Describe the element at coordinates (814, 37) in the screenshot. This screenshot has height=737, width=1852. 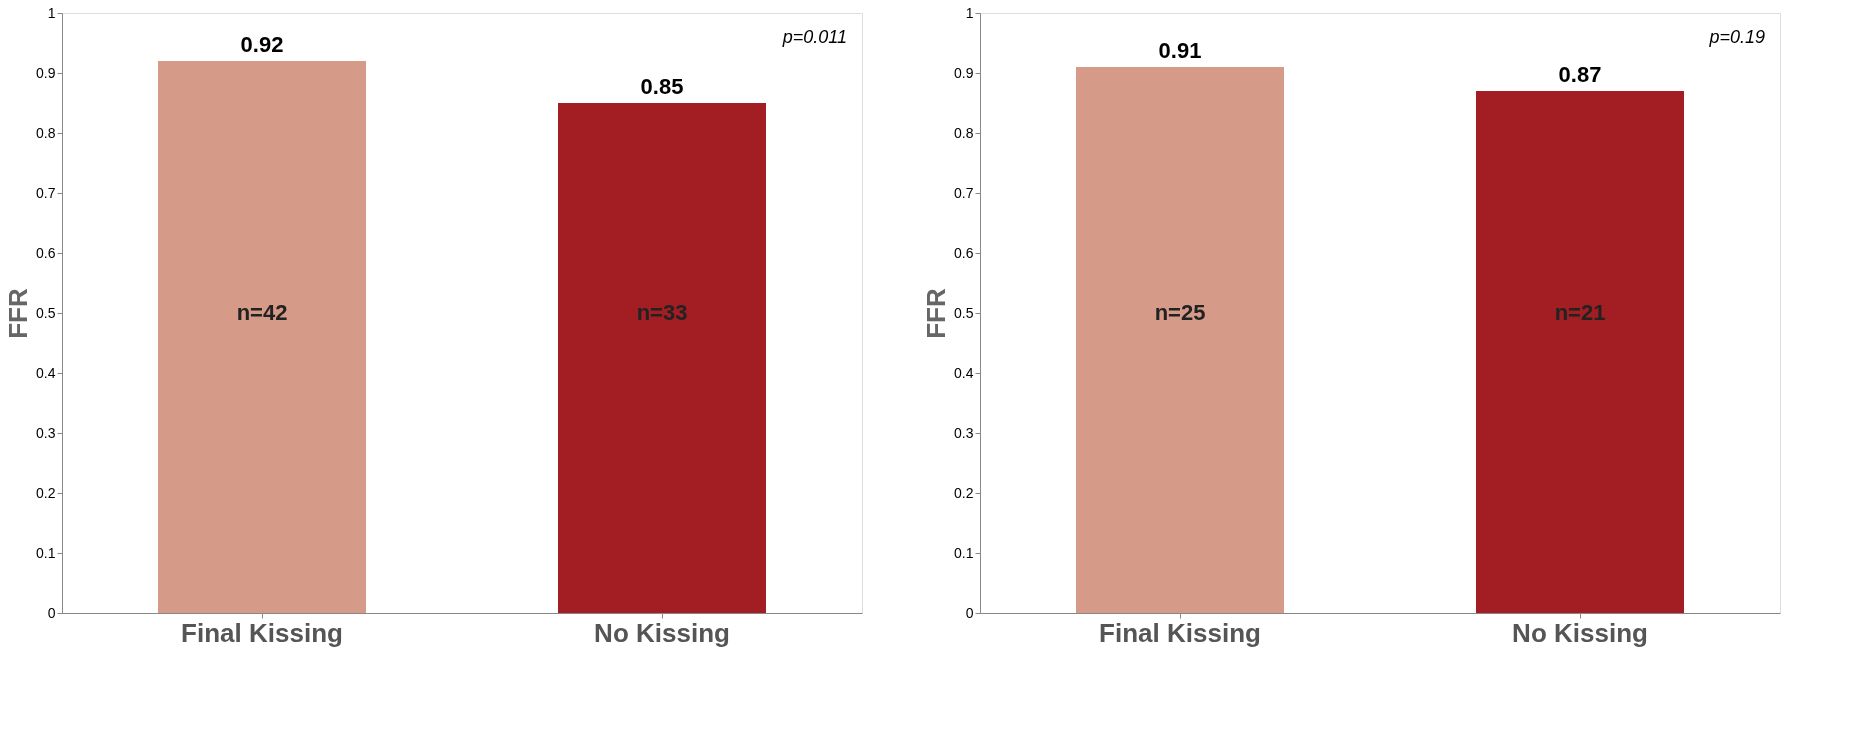
I see `annotation: p=0.011` at that location.